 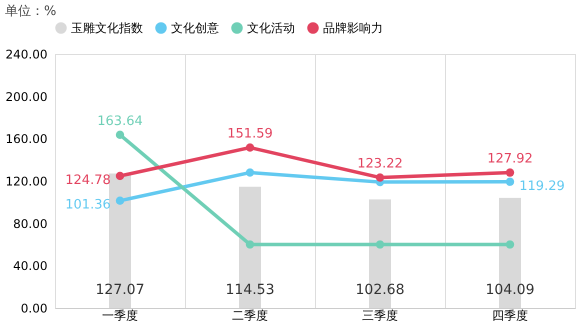 What do you see at coordinates (380, 315) in the screenshot?
I see `x-tick-label: 三季度` at bounding box center [380, 315].